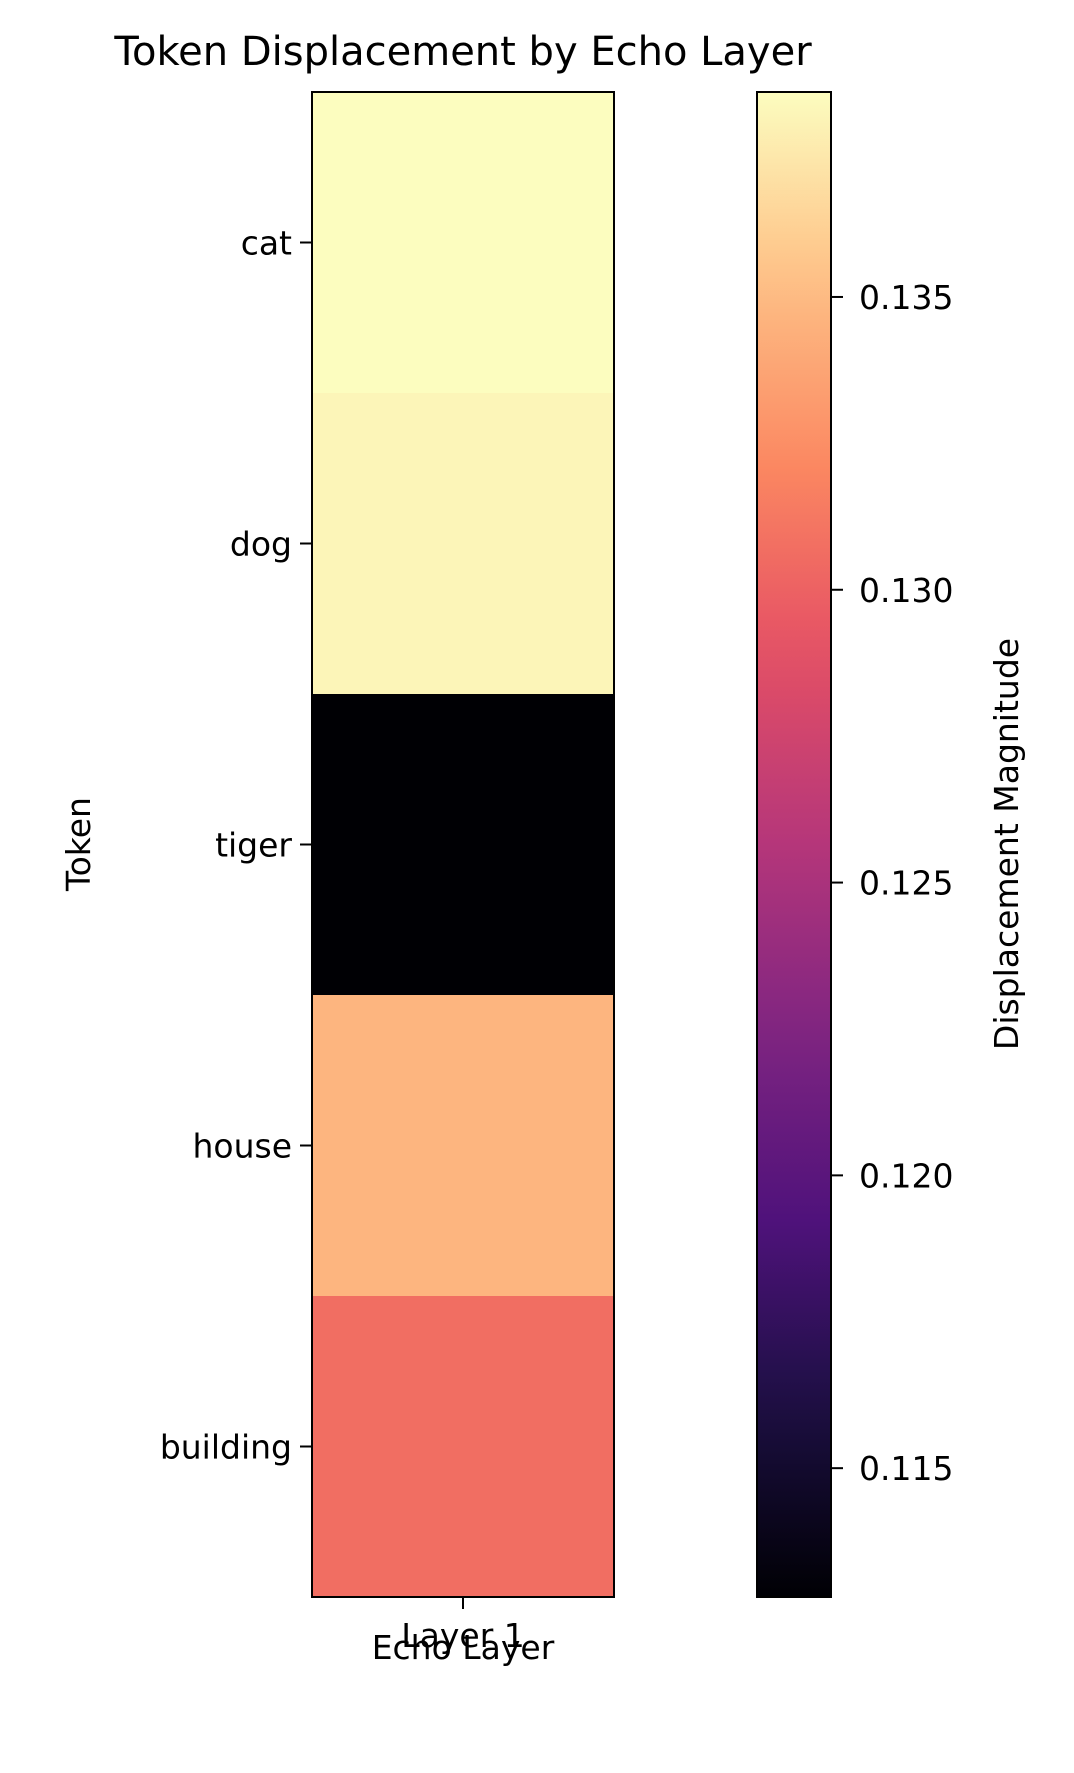 The height and width of the screenshot is (1773, 1074). Describe the element at coordinates (462, 52) in the screenshot. I see `chart-title: Token Displacement by Echo Layer` at that location.